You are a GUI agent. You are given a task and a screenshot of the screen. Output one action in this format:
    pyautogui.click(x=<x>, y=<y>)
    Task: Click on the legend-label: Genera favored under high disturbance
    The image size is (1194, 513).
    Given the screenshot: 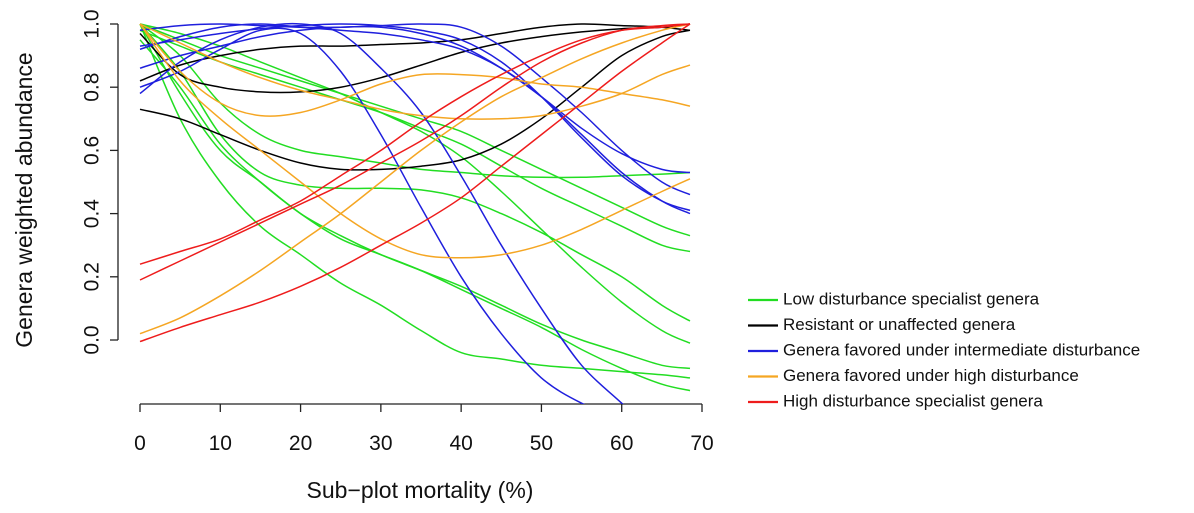 What is the action you would take?
    pyautogui.click(x=931, y=375)
    